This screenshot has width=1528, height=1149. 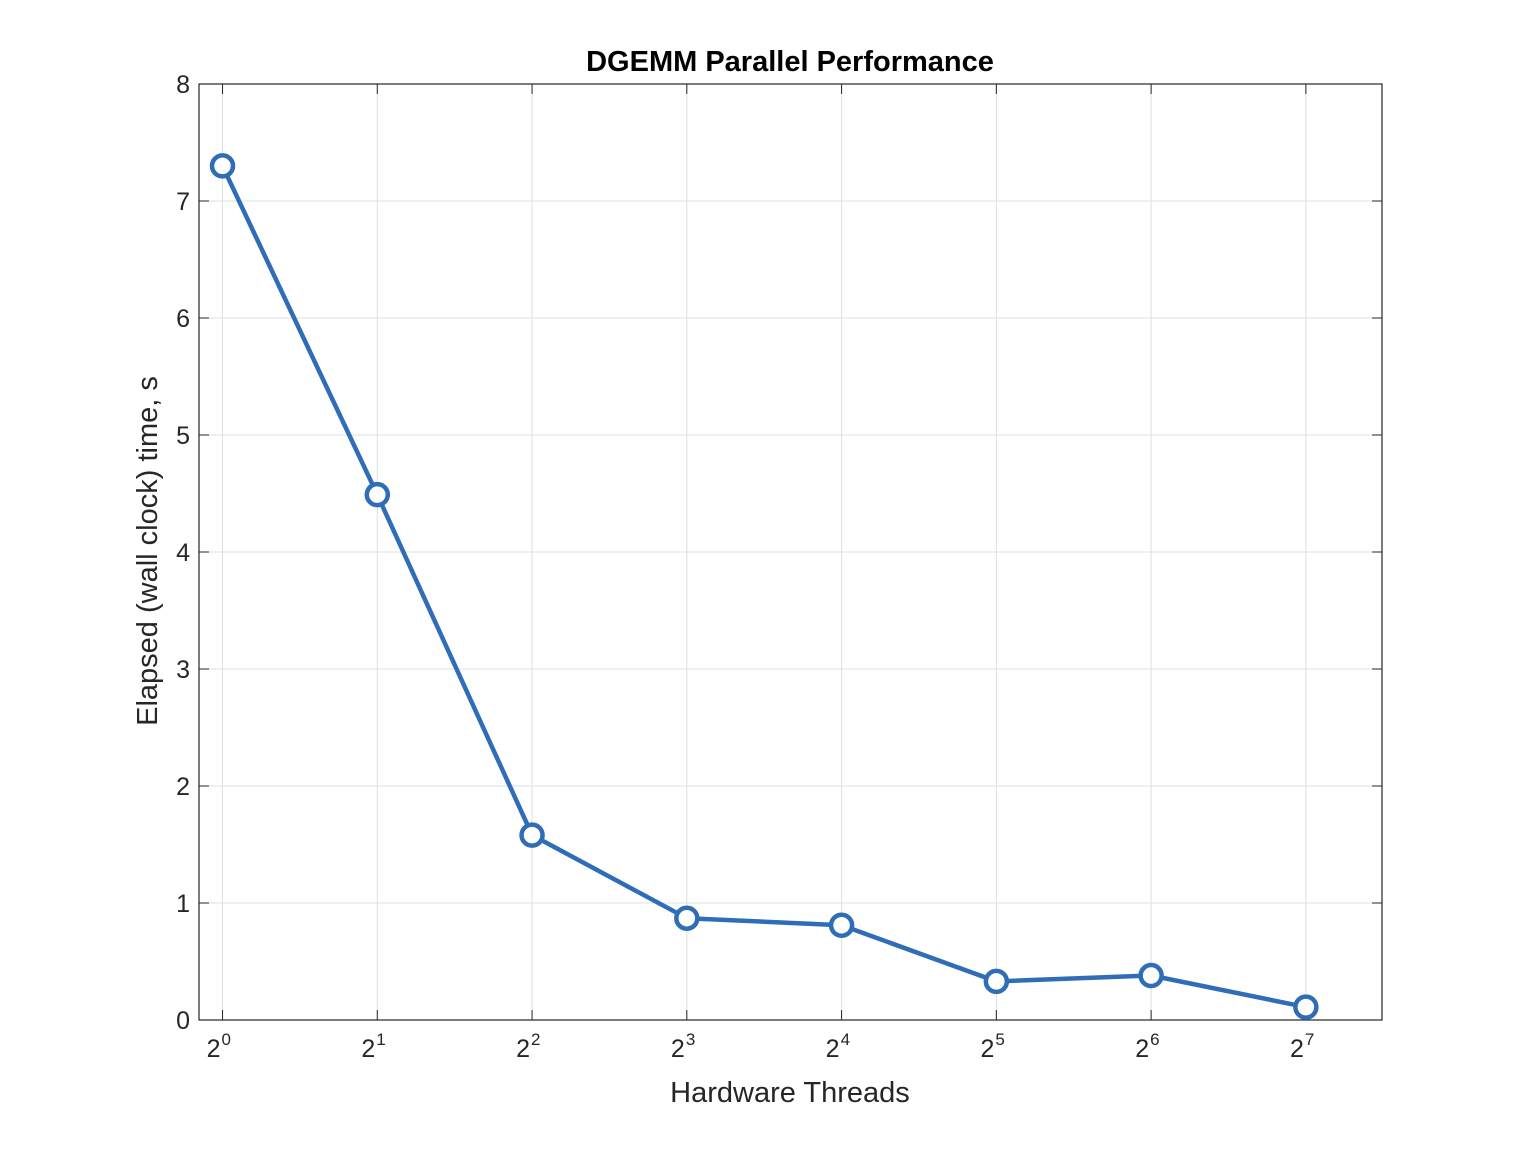 What do you see at coordinates (1154, 1039) in the screenshot?
I see `x-tick-exponent: 6` at bounding box center [1154, 1039].